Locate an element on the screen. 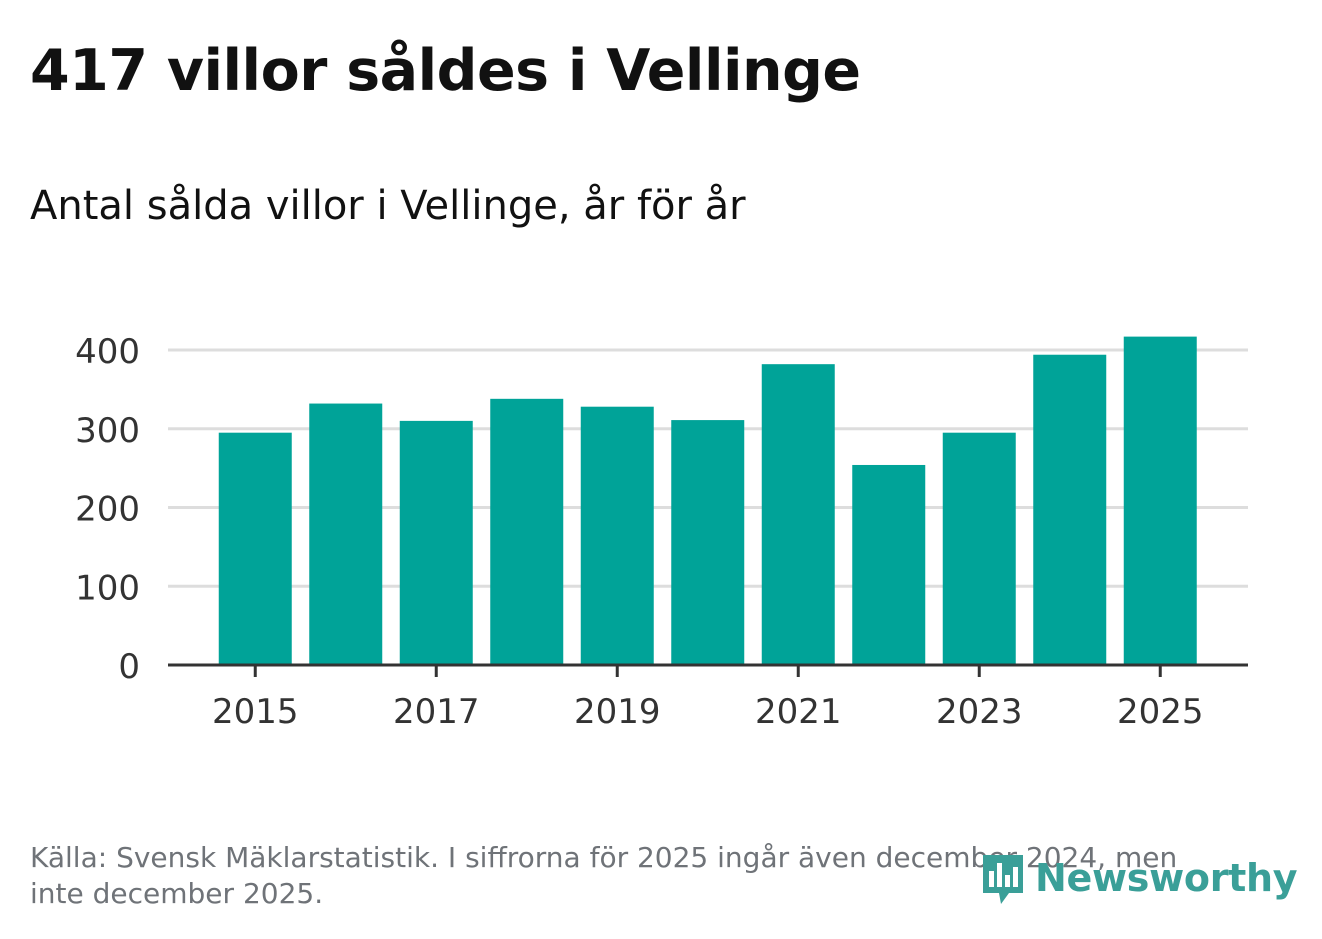 The image size is (1322, 939). bar-2021 is located at coordinates (798, 514).